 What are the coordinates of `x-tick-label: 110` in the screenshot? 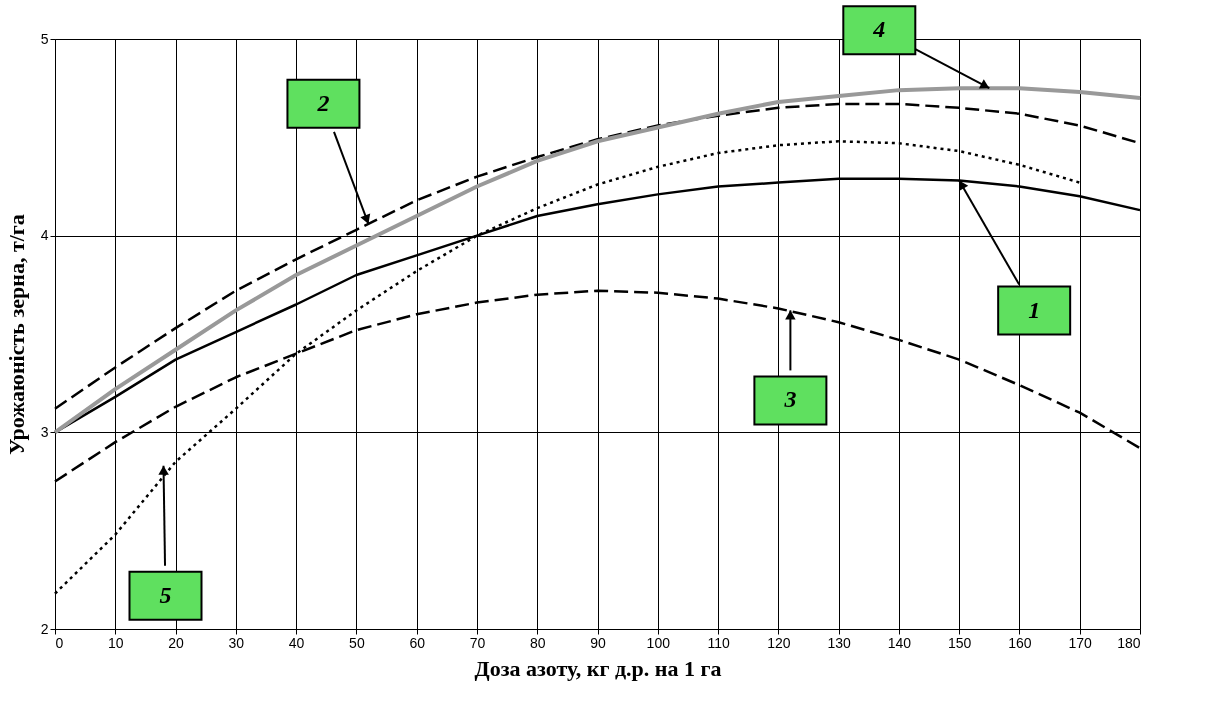 It's located at (718, 642).